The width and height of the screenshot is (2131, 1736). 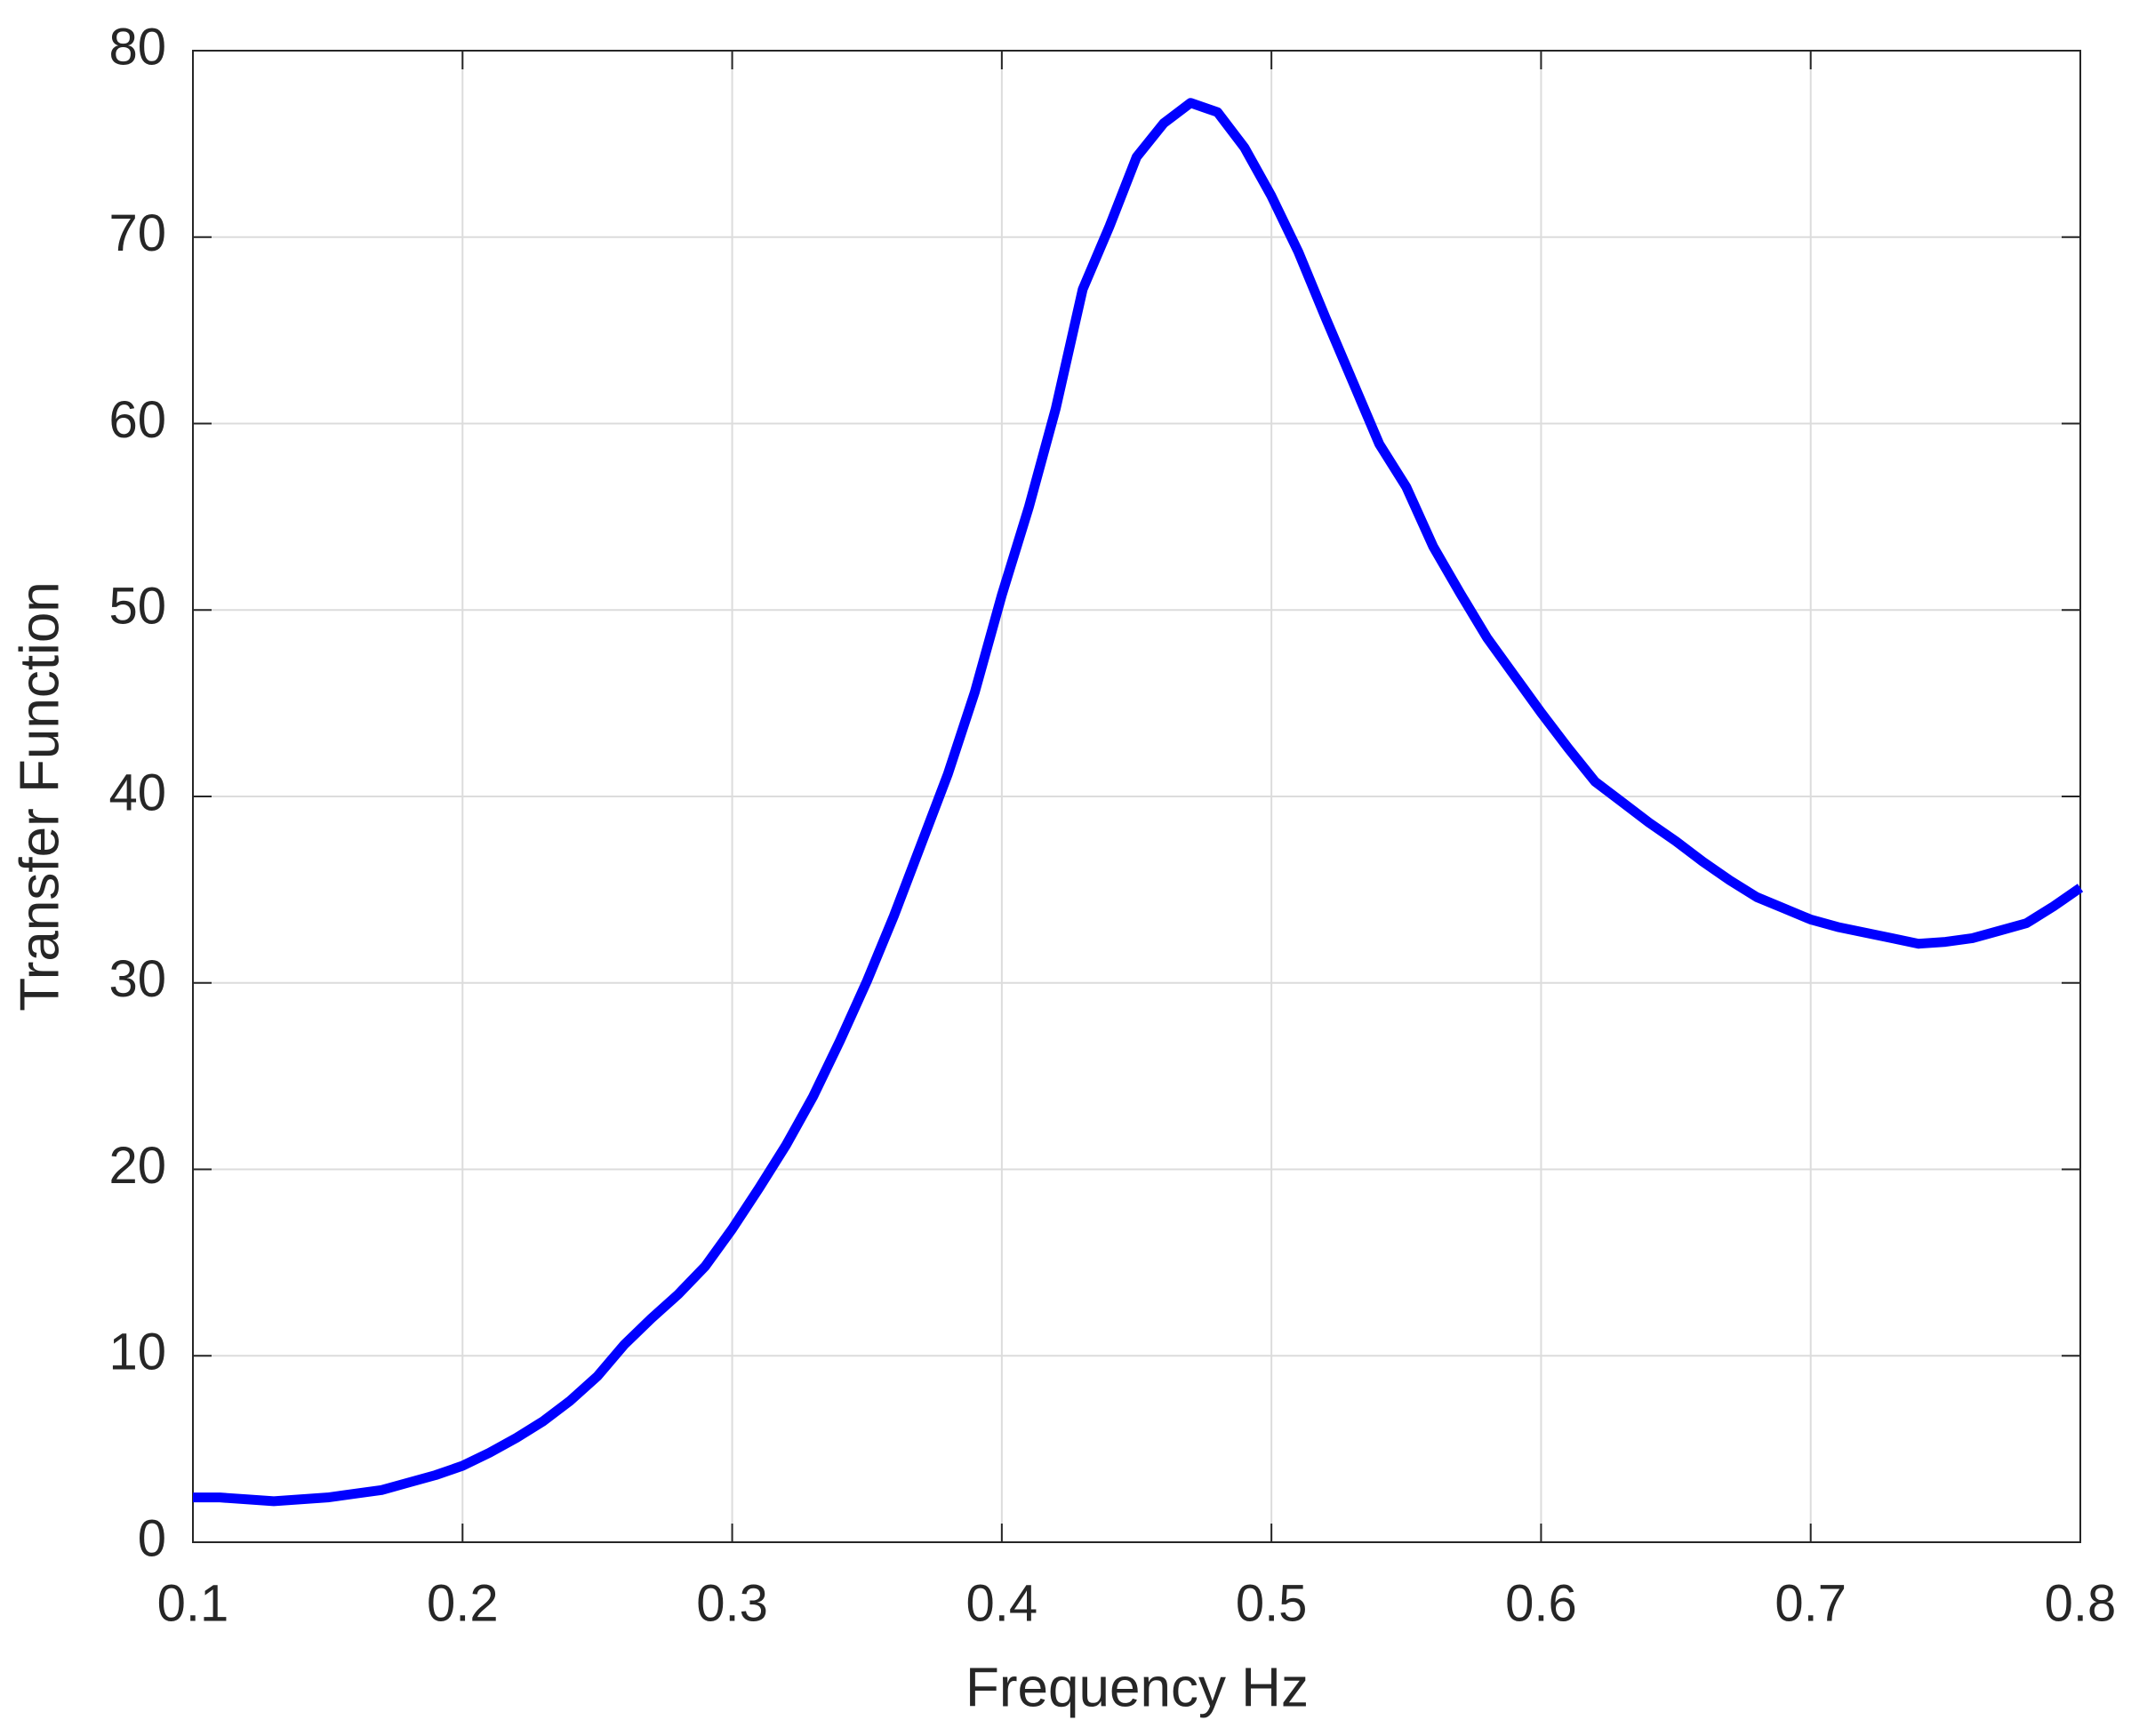 I want to click on x-tick-label: 0.6, so click(x=1541, y=1603).